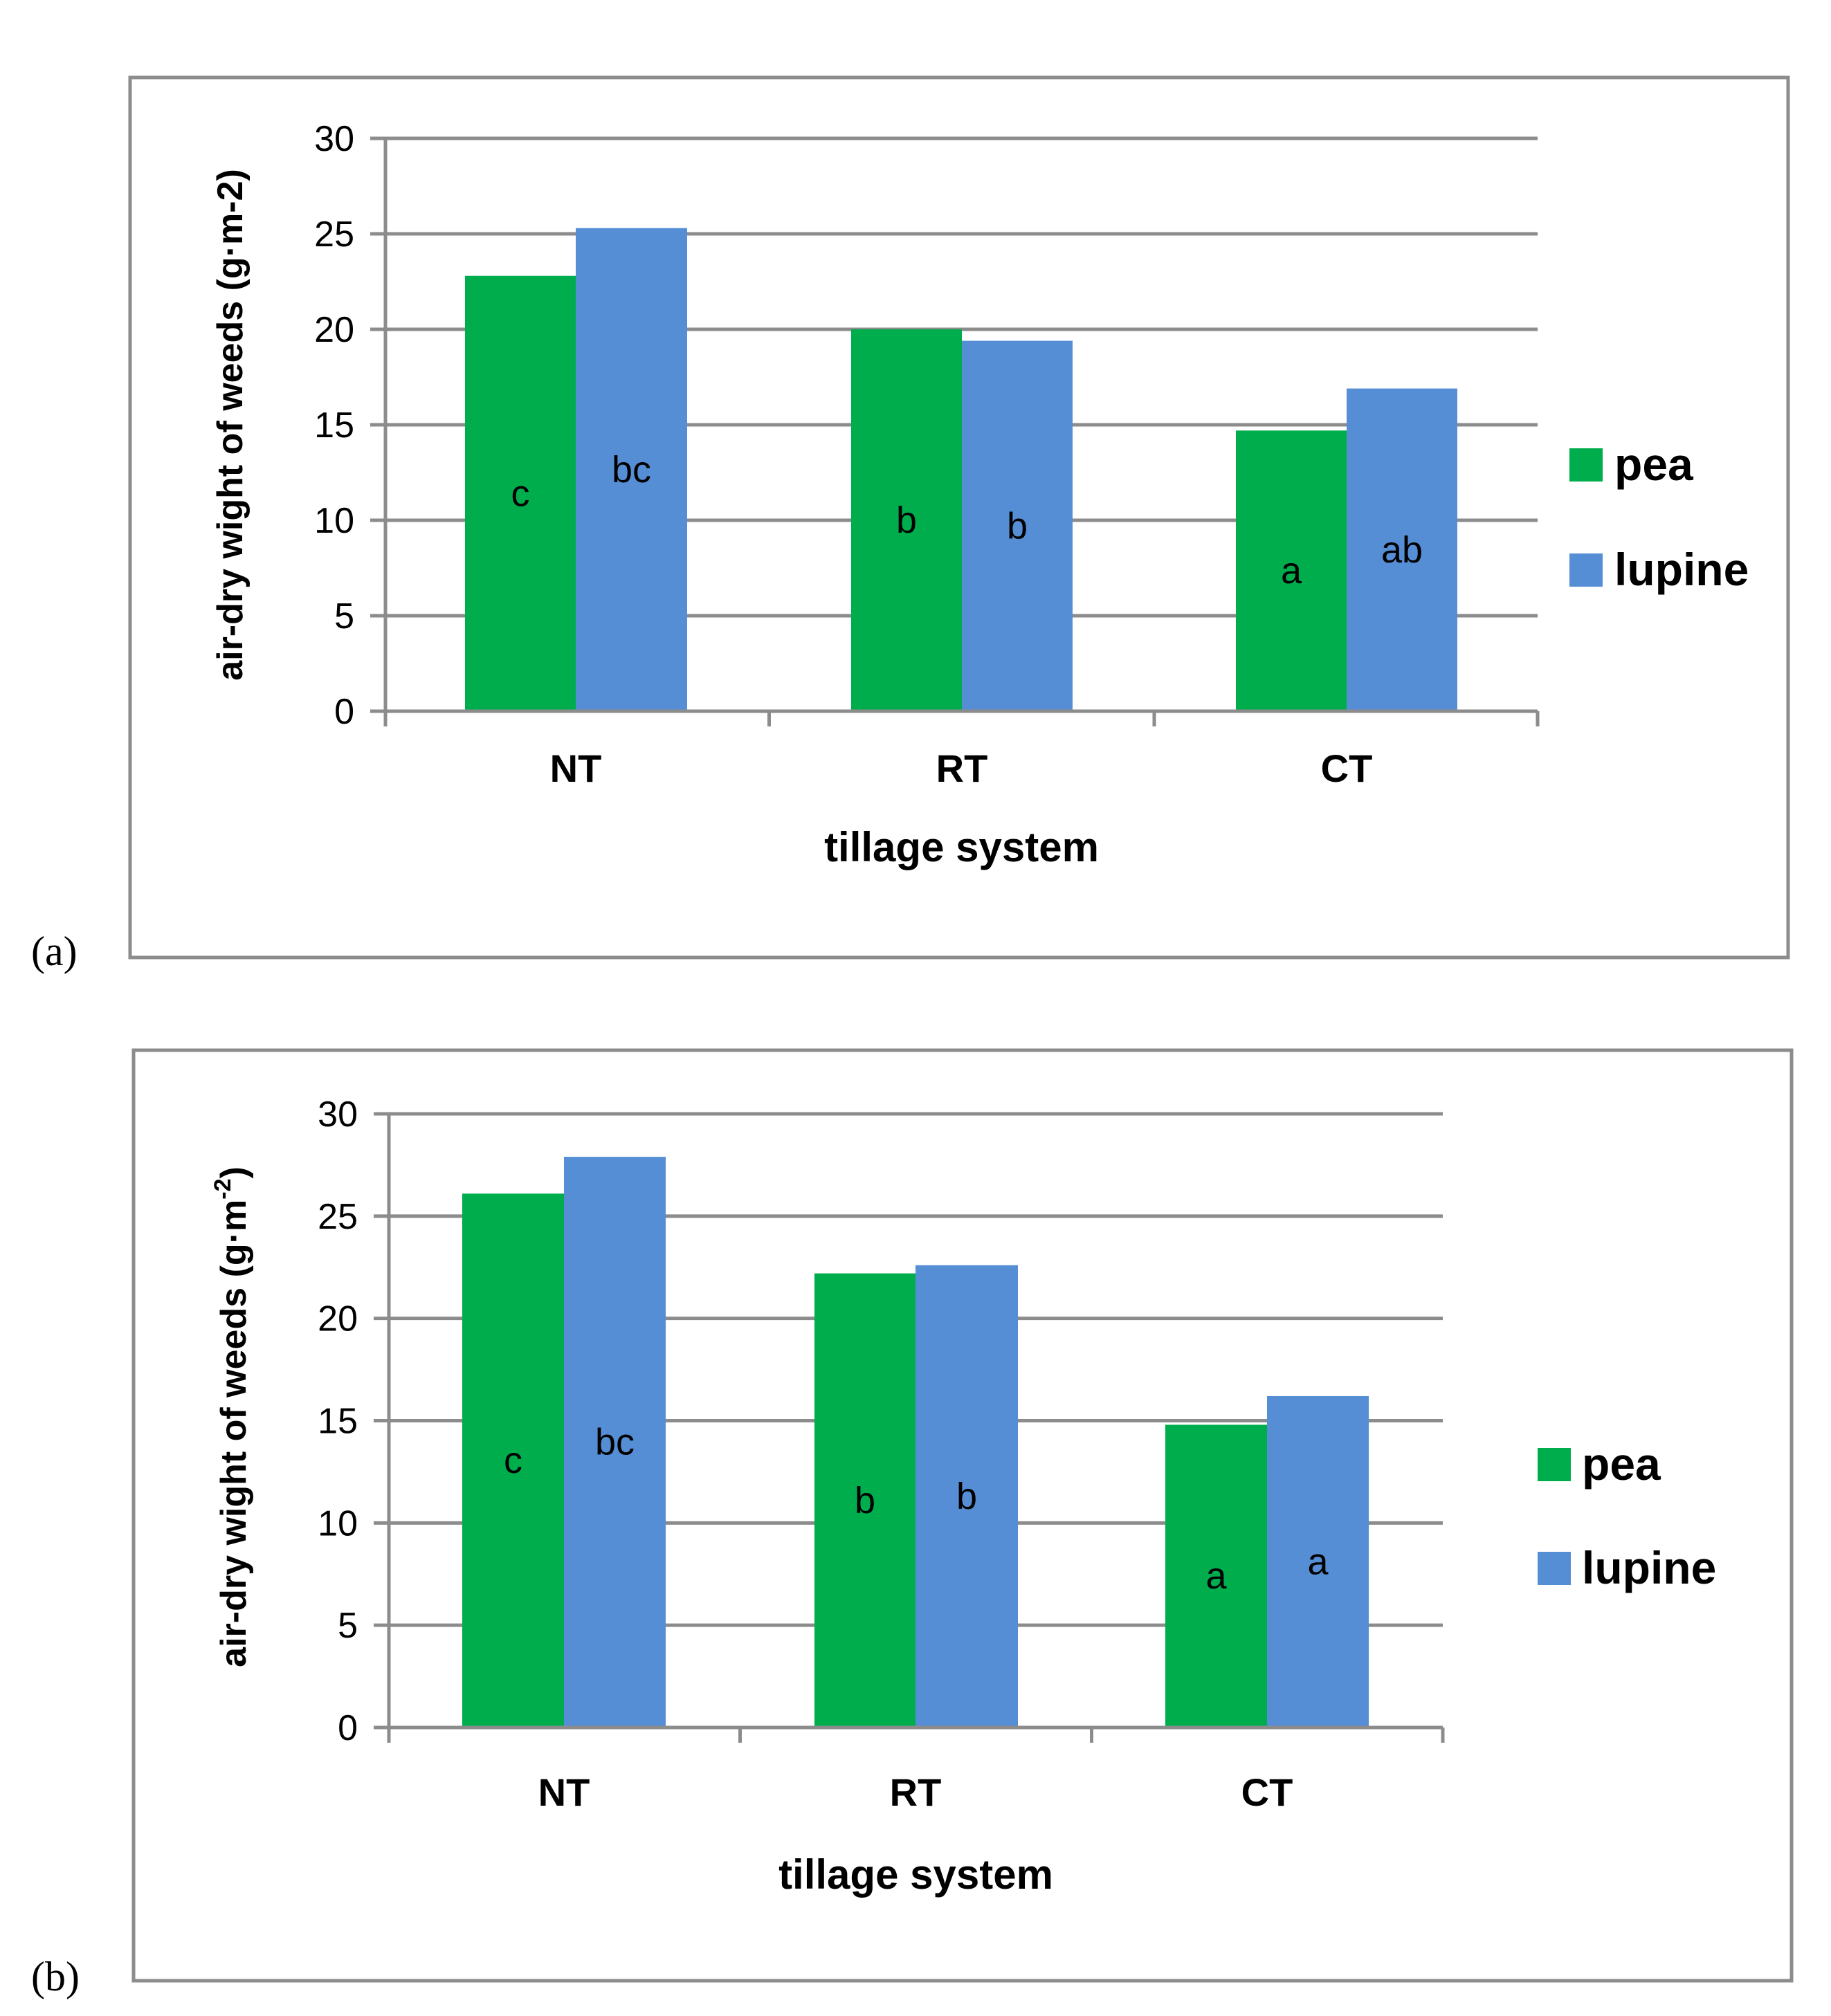 The width and height of the screenshot is (1831, 2016). I want to click on y-axis-title-text: air-dry wight of weeds (g·m-2), so click(230, 425).